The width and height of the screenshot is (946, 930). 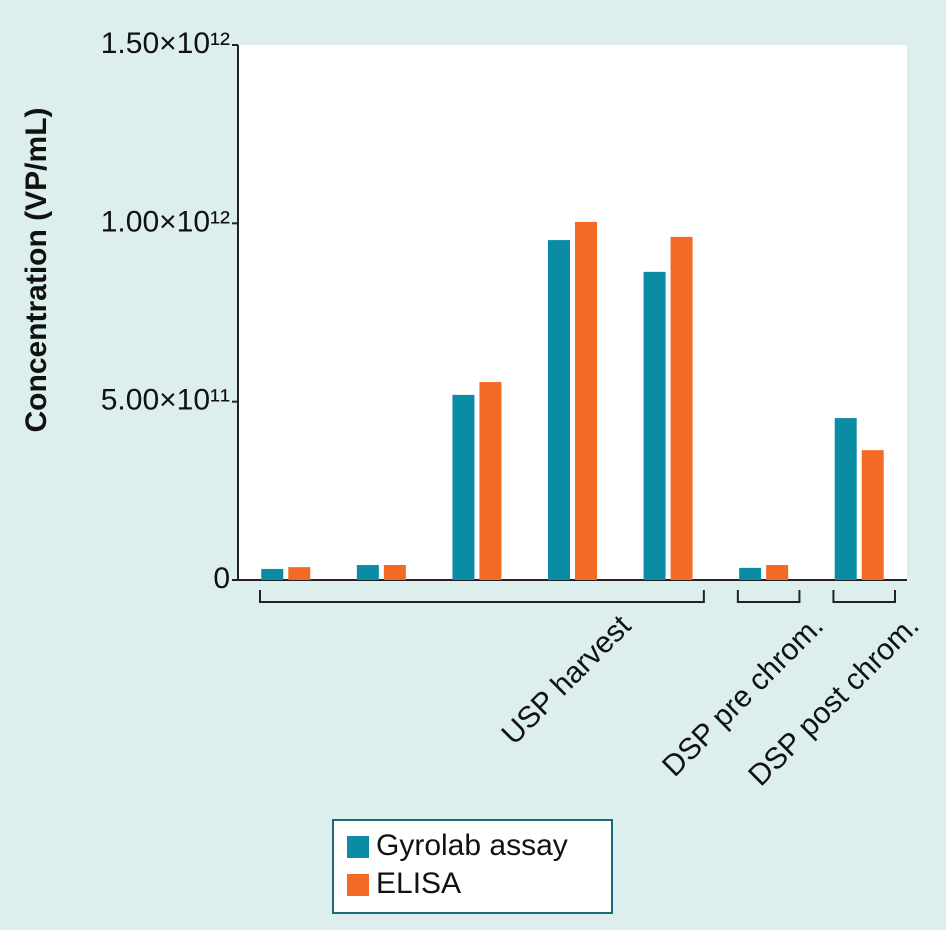 I want to click on legend-label: Gyrolab assay, so click(x=472, y=845).